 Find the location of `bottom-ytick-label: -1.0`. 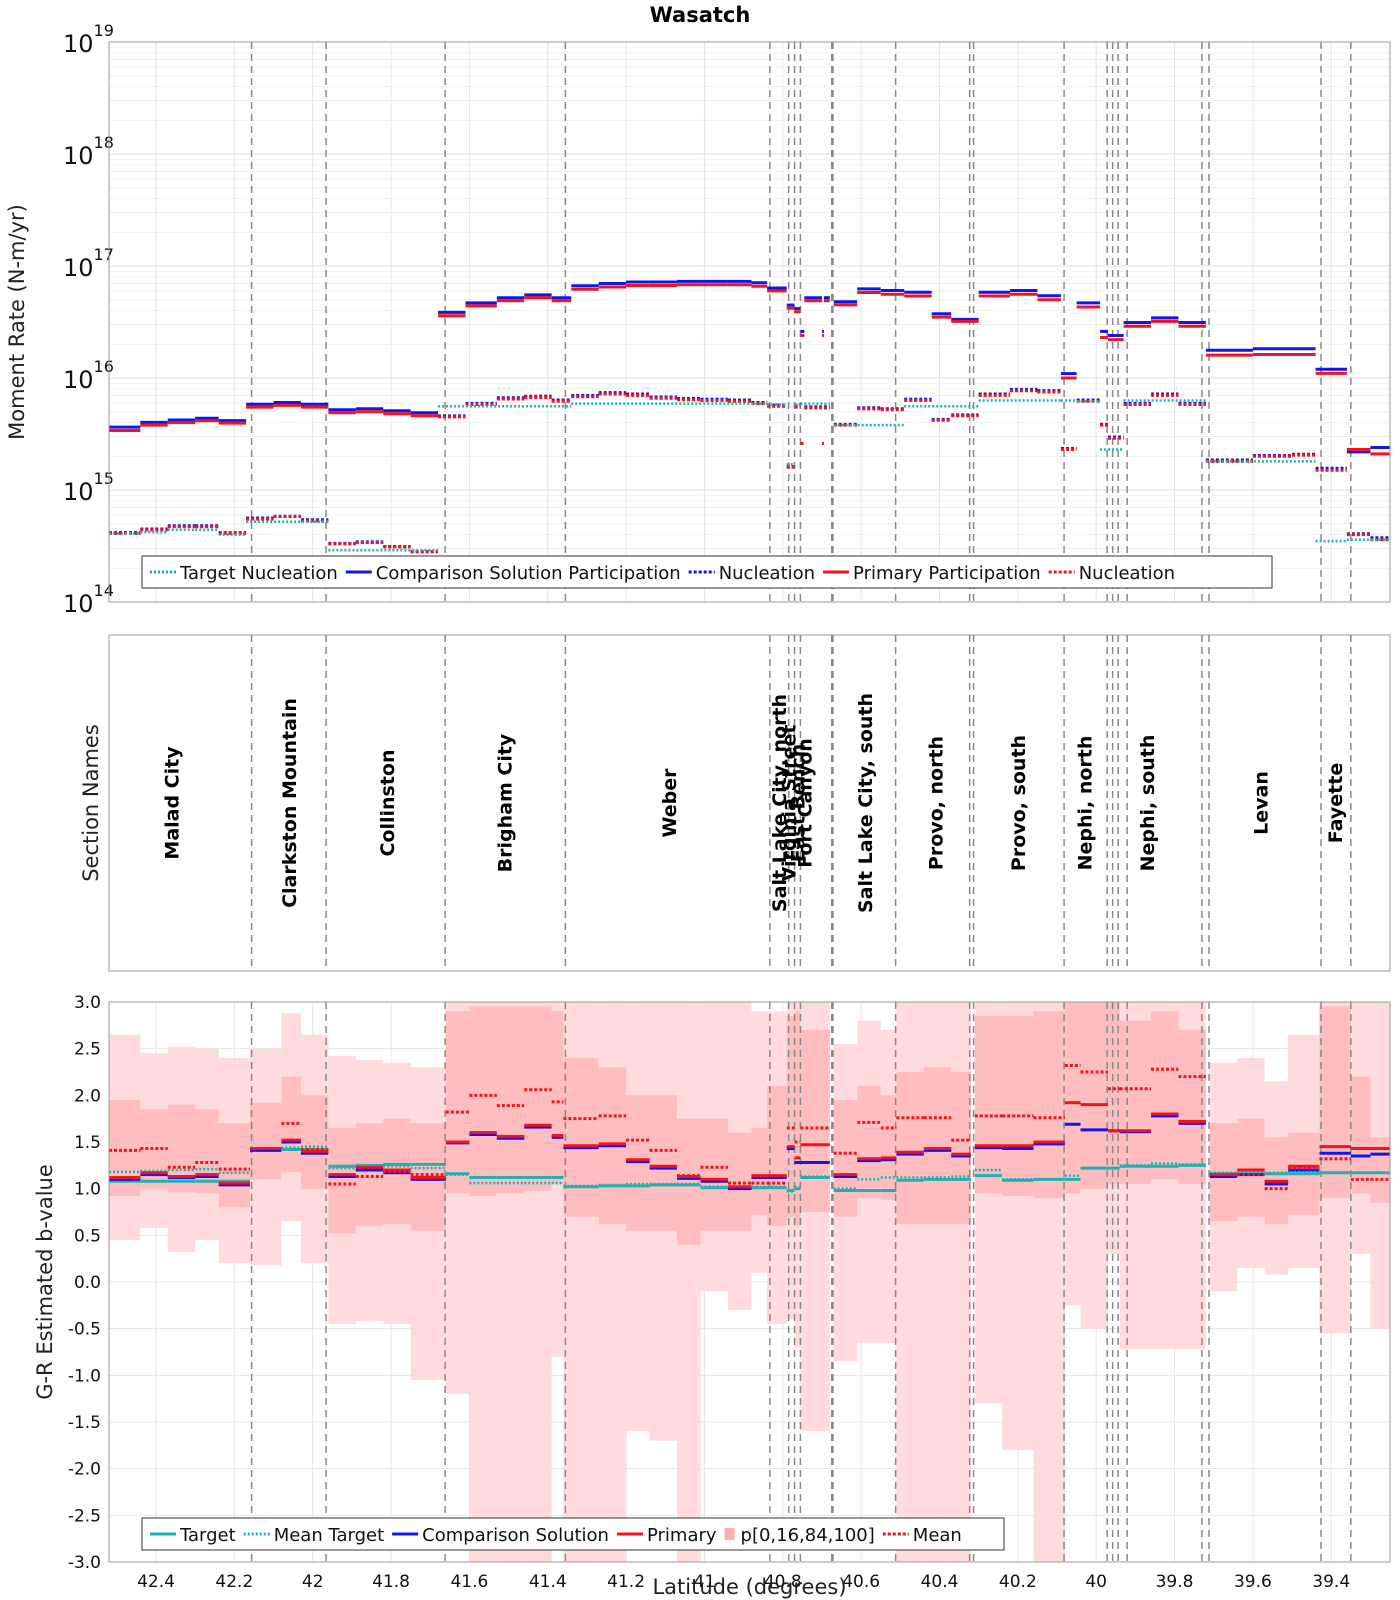

bottom-ytick-label: -1.0 is located at coordinates (84, 1376).